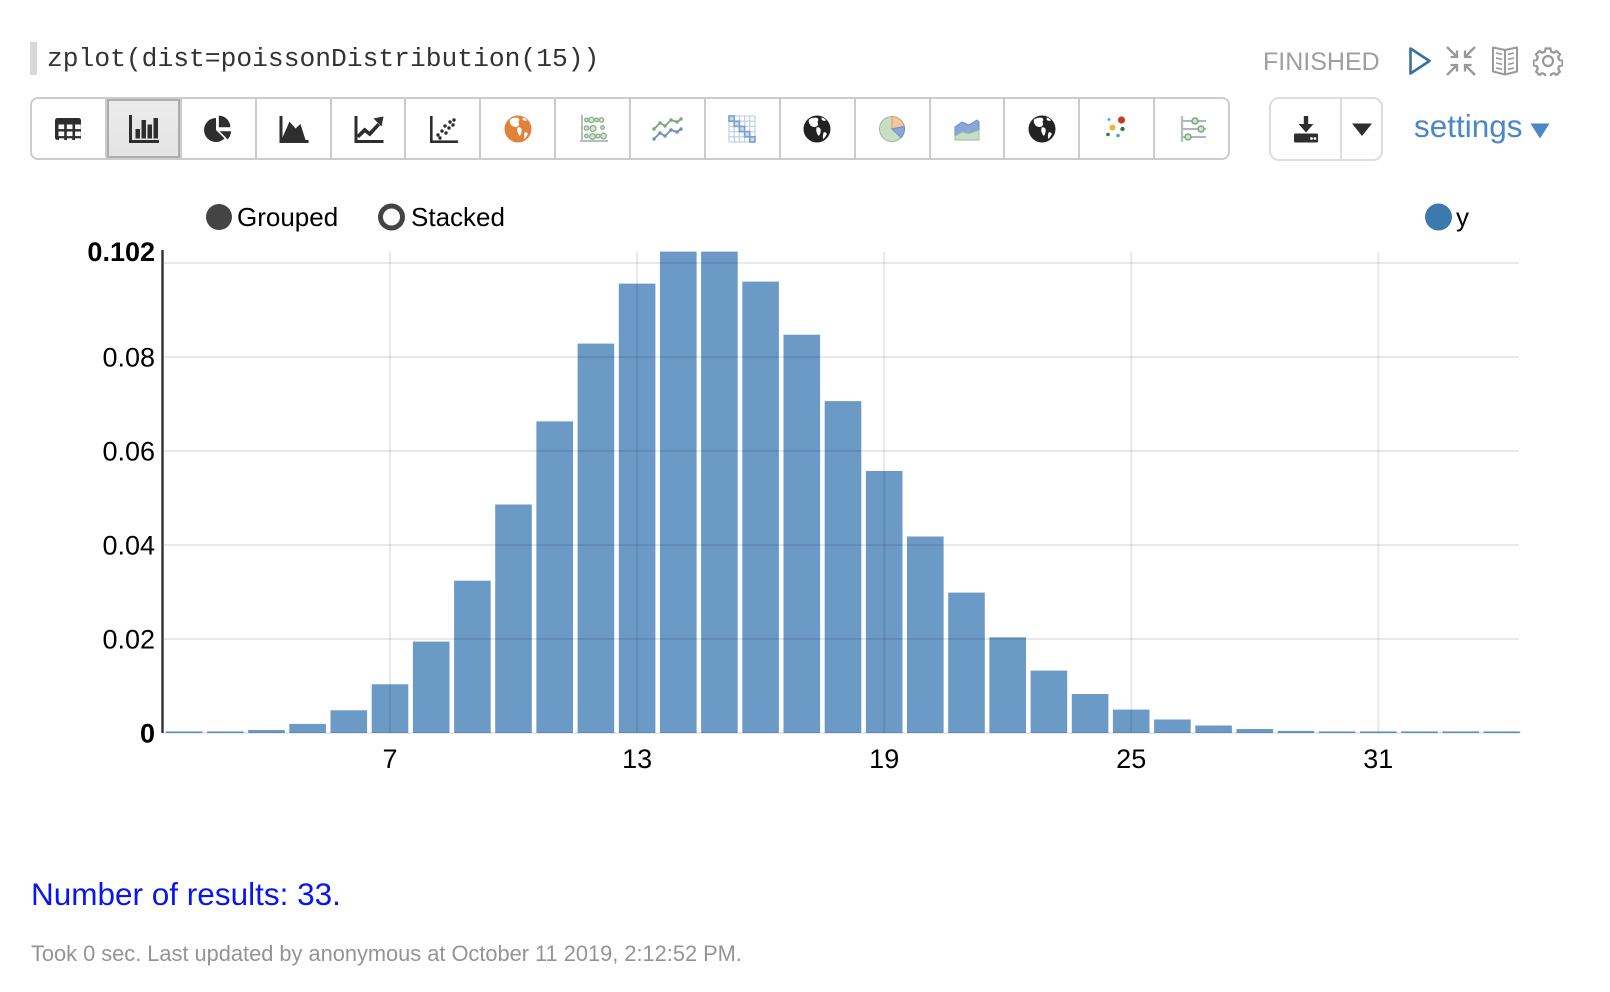 The height and width of the screenshot is (992, 1610). I want to click on svg-text: 0, so click(147, 734).